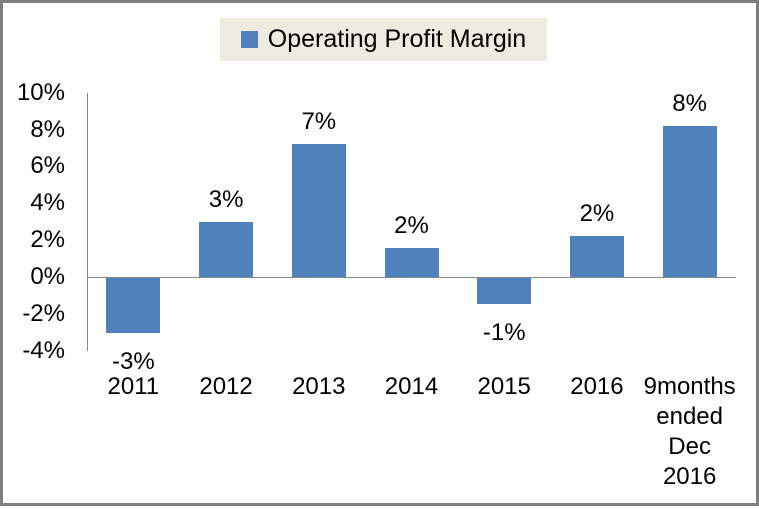 This screenshot has height=509, width=759. What do you see at coordinates (596, 256) in the screenshot?
I see `bar-2016` at bounding box center [596, 256].